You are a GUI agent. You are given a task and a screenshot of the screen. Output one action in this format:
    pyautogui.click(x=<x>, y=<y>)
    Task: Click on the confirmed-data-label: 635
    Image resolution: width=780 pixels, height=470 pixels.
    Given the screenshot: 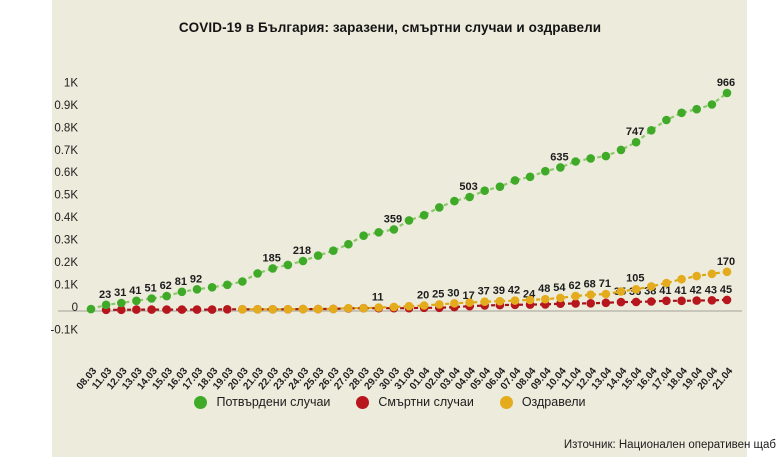 What is the action you would take?
    pyautogui.click(x=559, y=157)
    